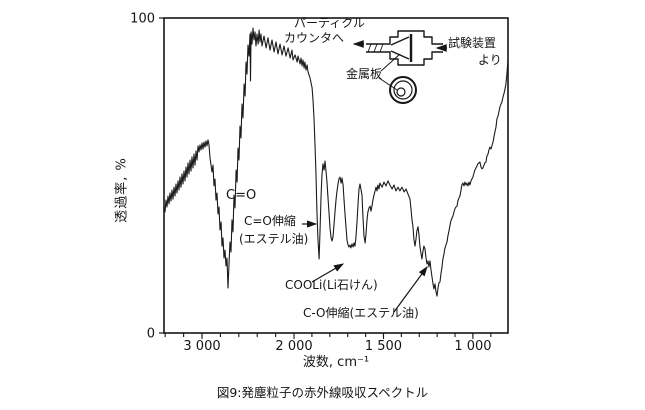 The image size is (645, 410). I want to click on x-tick-label: 1 000, so click(472, 346).